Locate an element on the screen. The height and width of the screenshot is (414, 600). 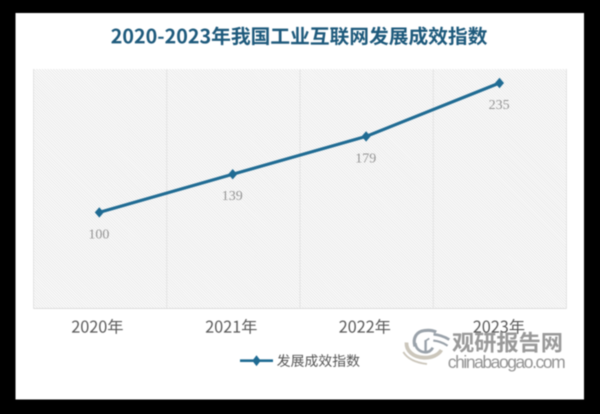
svg-text: 139 is located at coordinates (232, 196).